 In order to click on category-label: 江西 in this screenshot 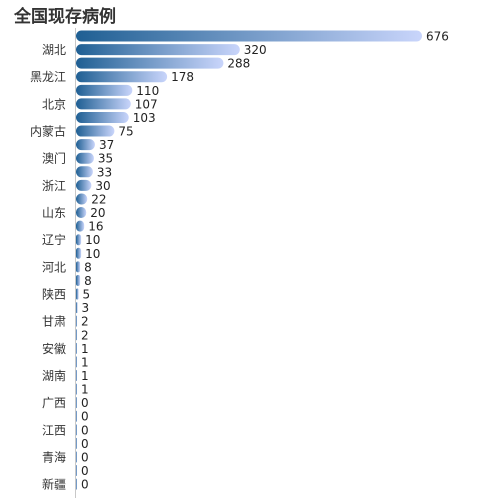, I will do `click(54, 430)`.